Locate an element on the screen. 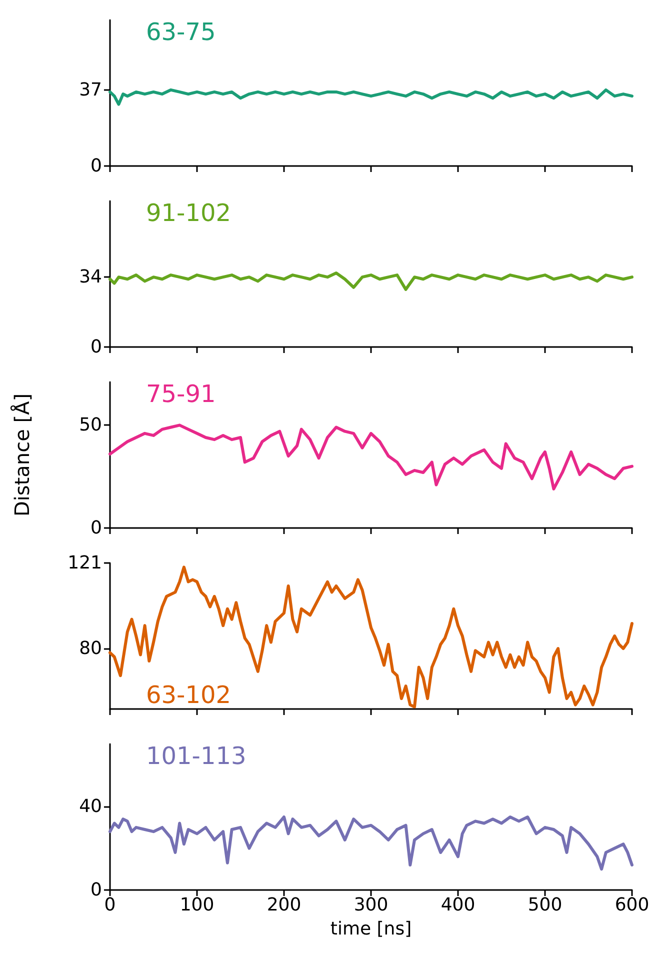  text: 91-102 is located at coordinates (189, 213).